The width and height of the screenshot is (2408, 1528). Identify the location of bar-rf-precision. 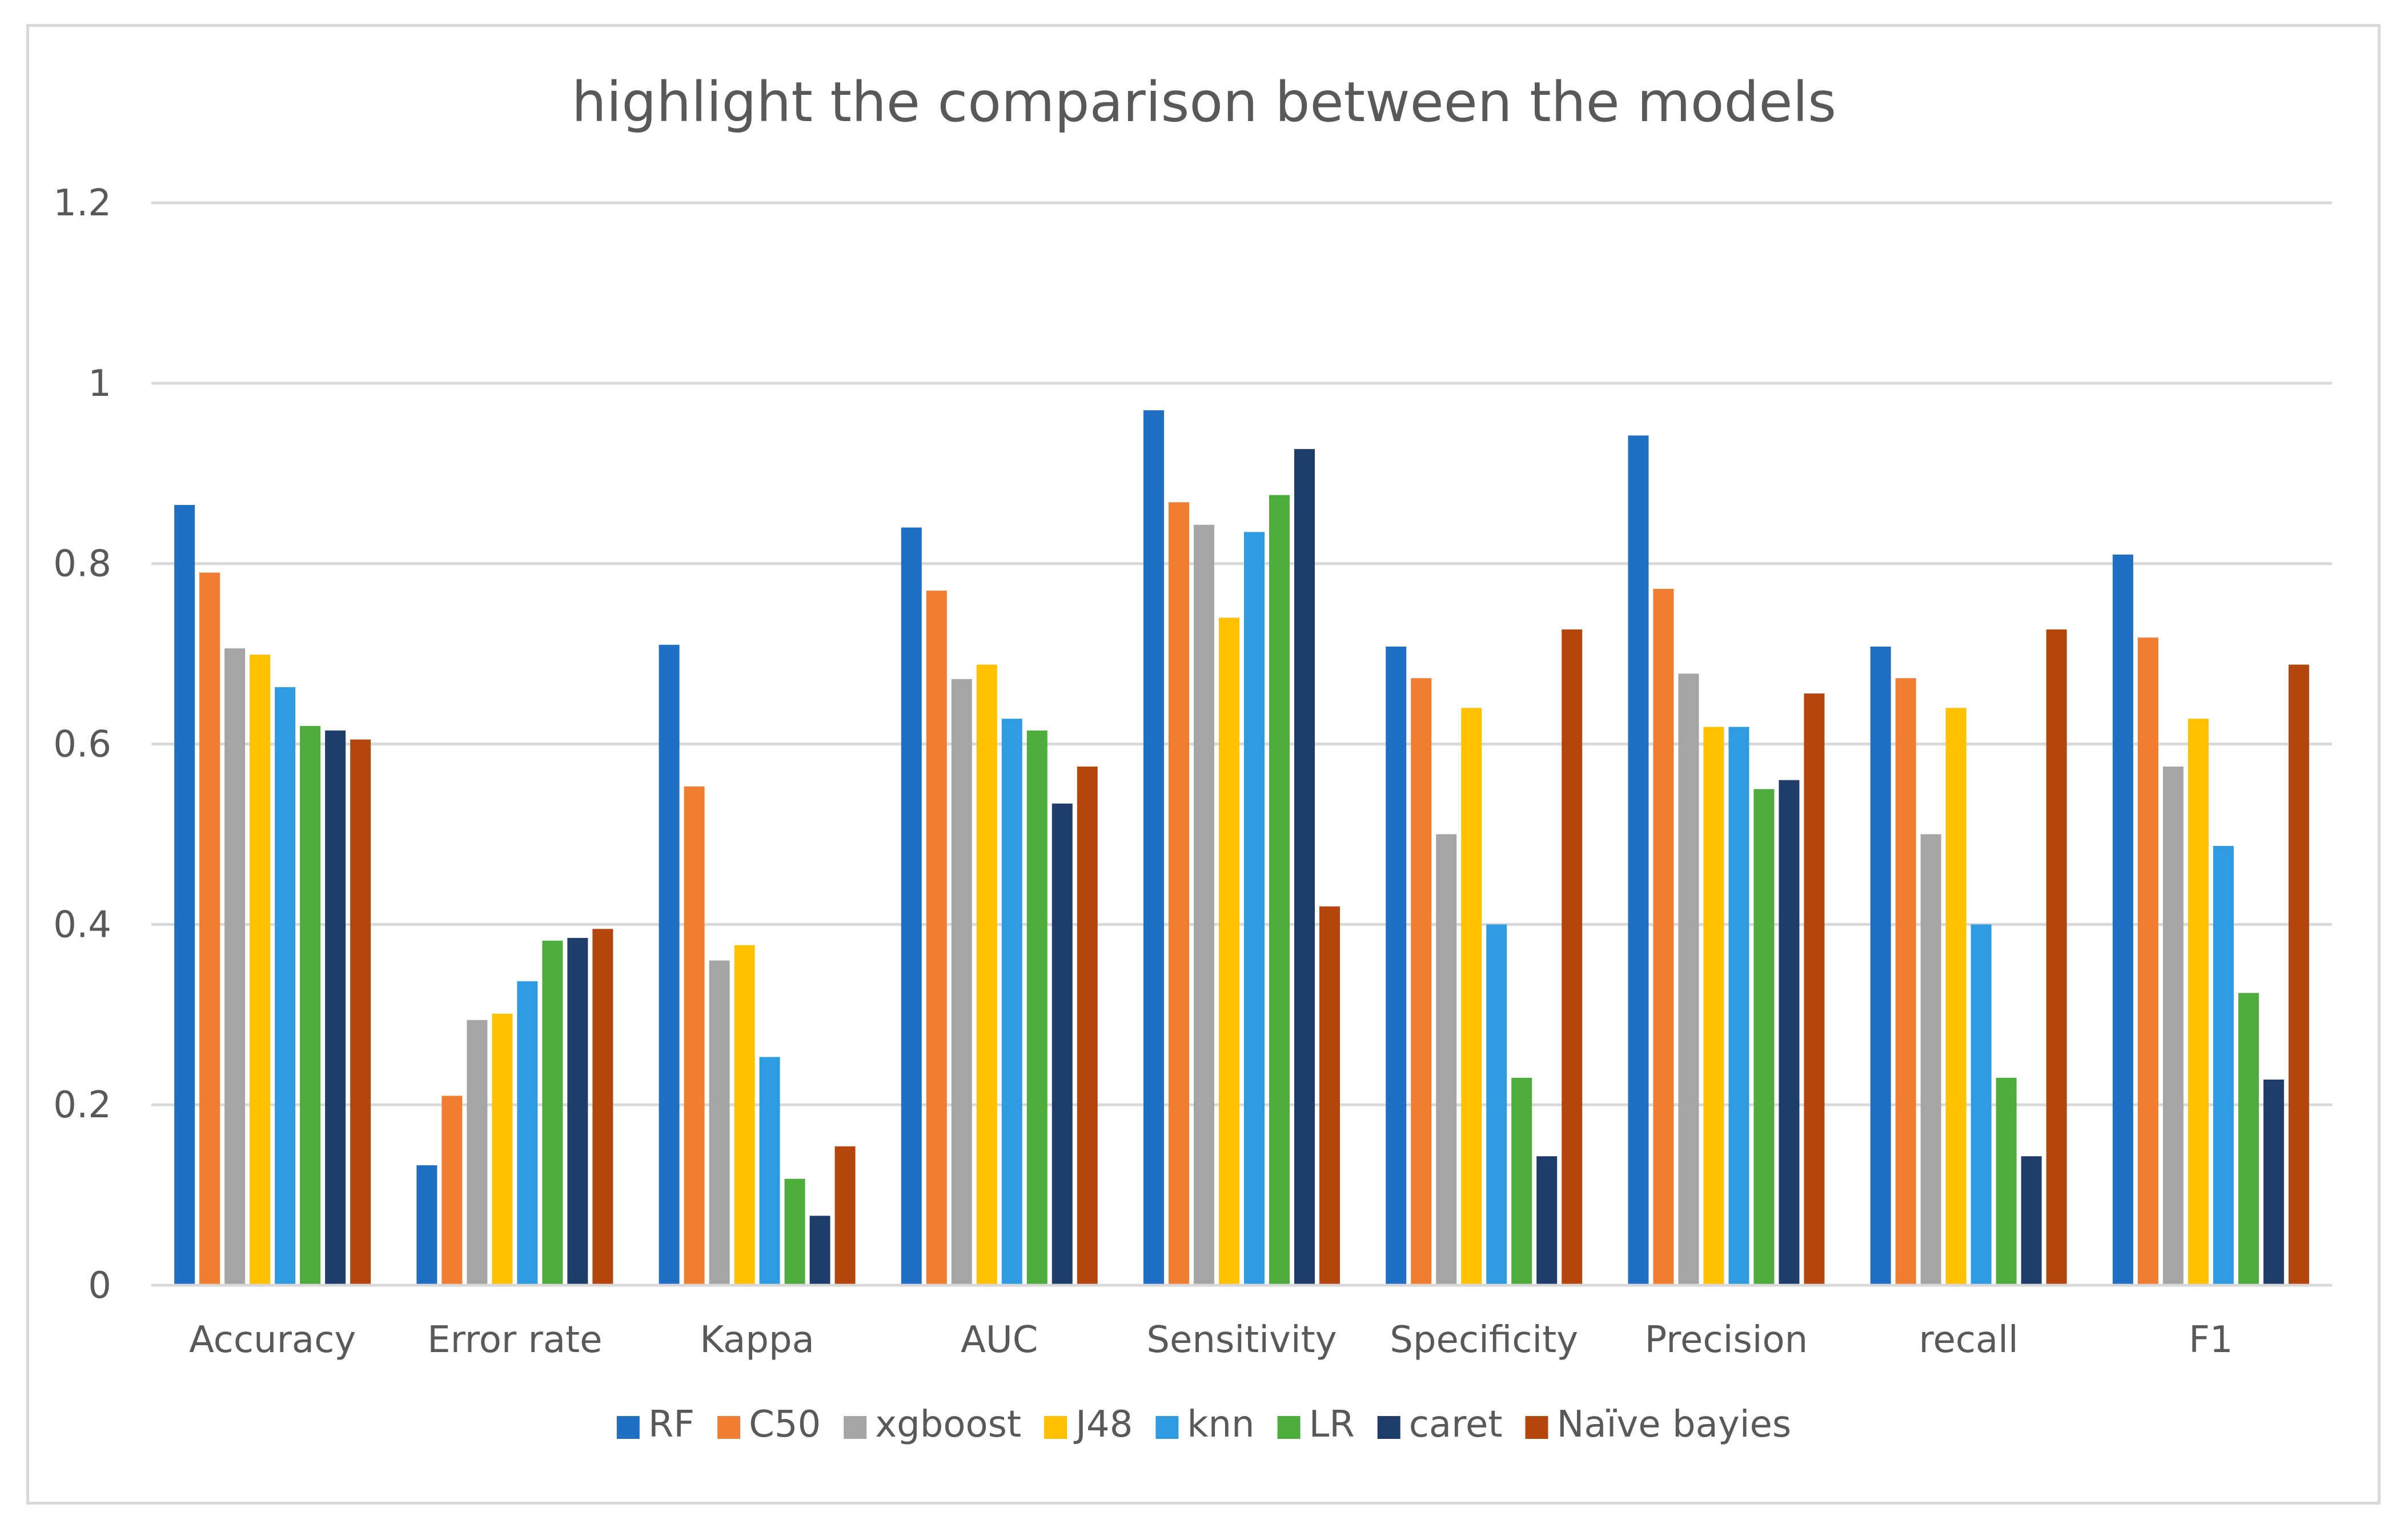
(1639, 860).